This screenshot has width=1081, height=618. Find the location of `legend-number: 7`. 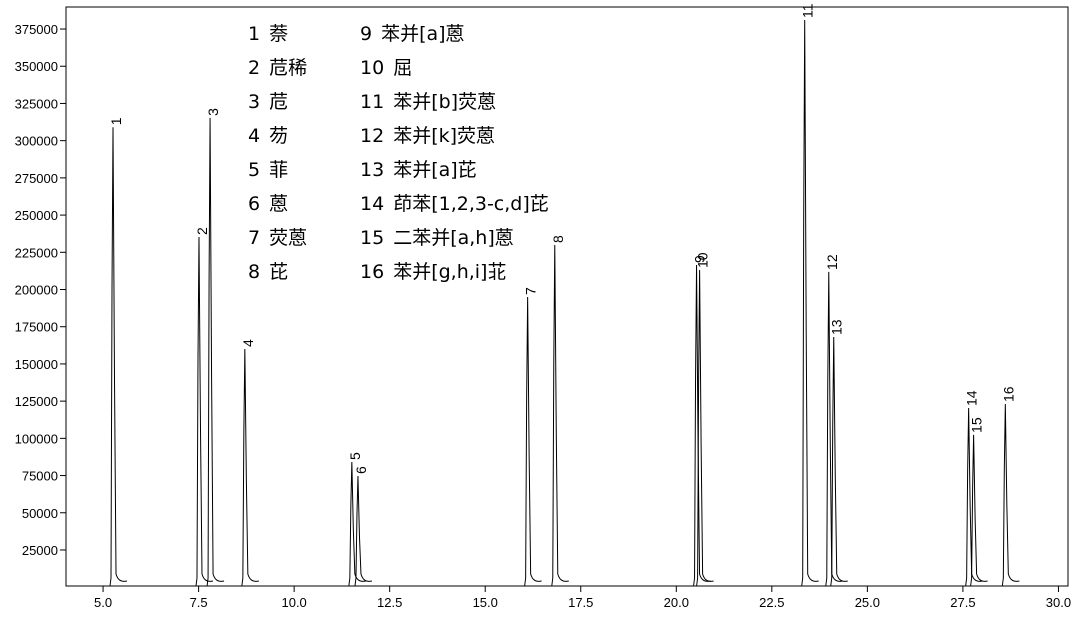

legend-number: 7 is located at coordinates (254, 238).